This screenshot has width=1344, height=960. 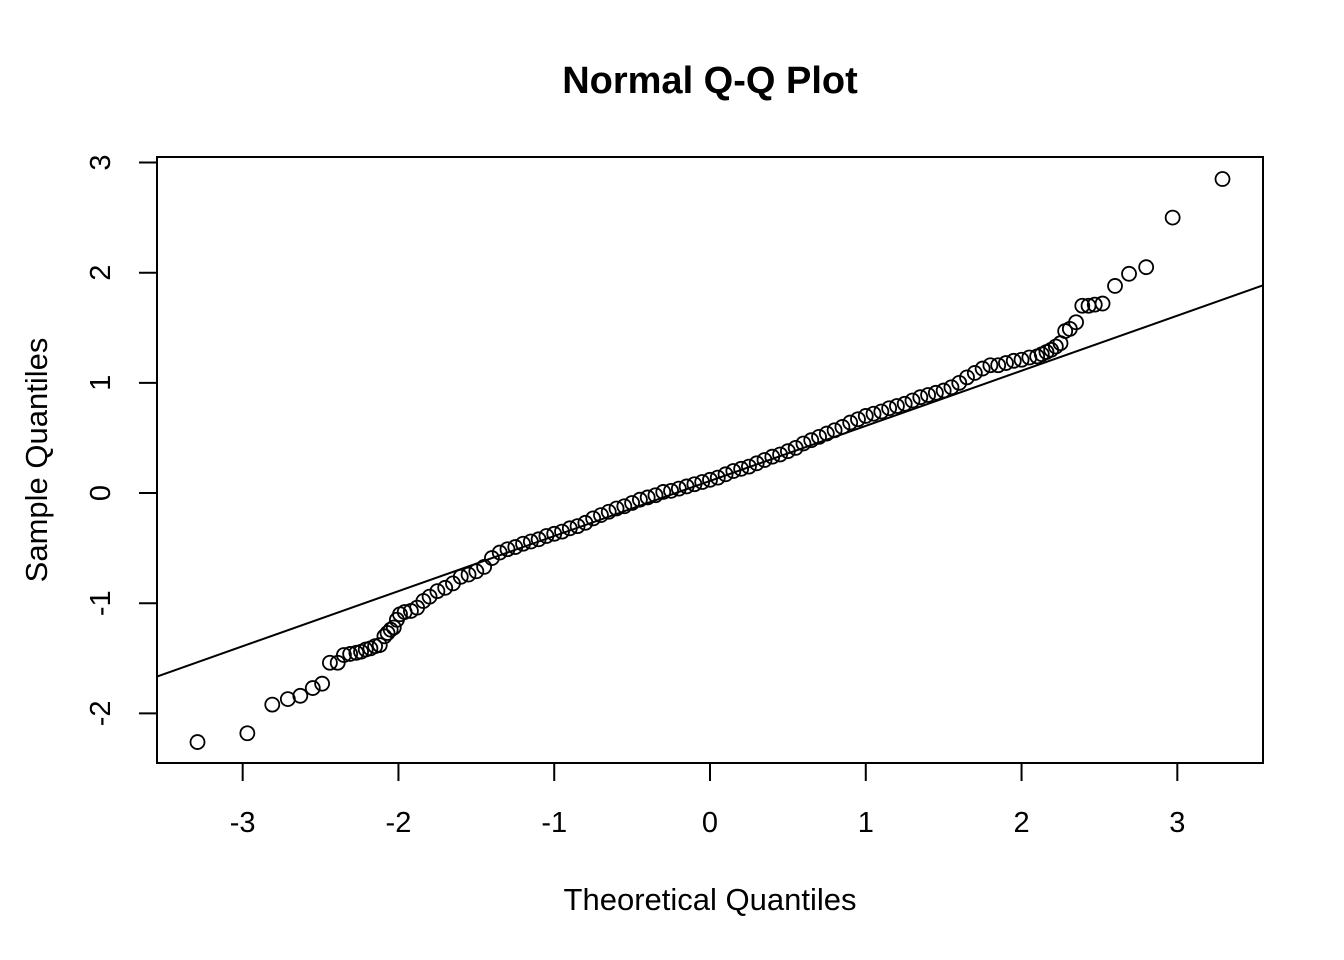 What do you see at coordinates (121, 440) in the screenshot?
I see `y-axis: -2 -1 0 1 2 3` at bounding box center [121, 440].